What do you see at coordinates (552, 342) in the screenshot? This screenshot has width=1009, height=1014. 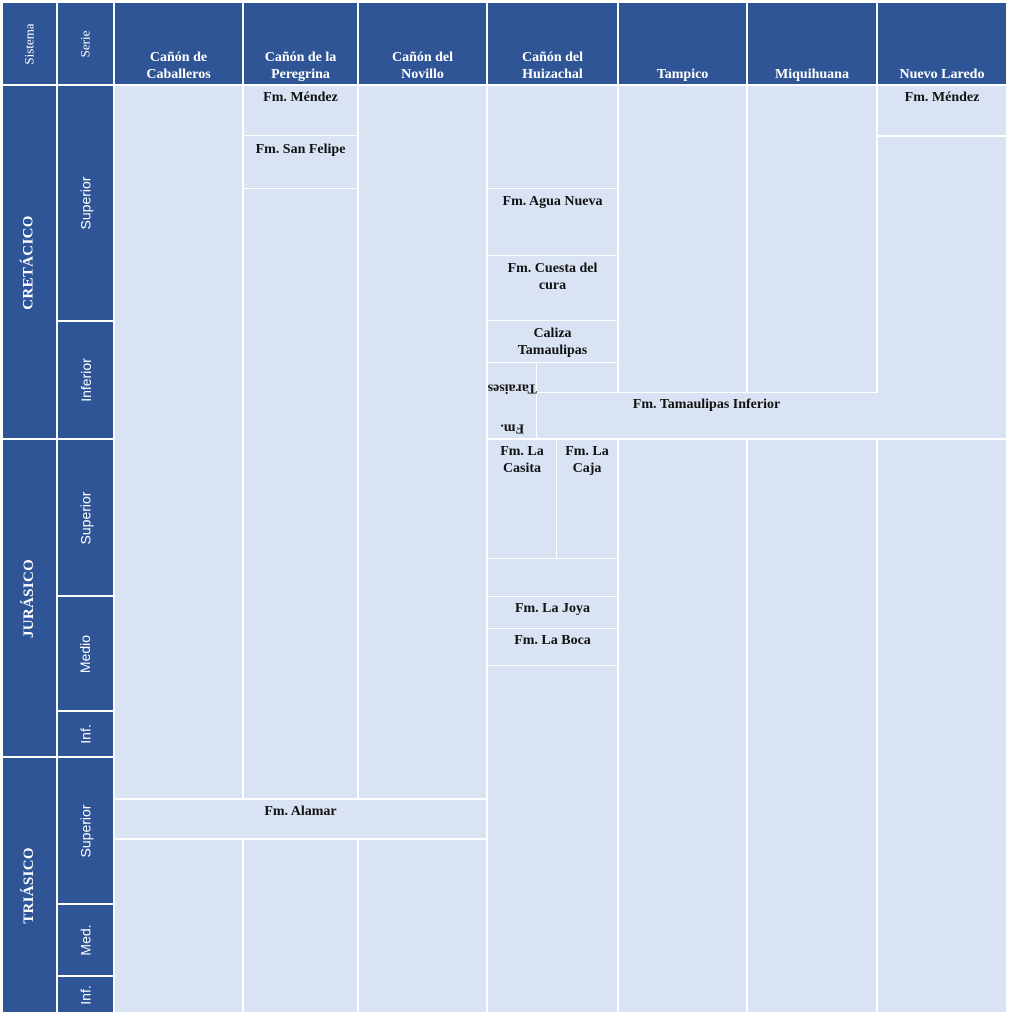 I see `formation-huizachal-caliza-tamaulipas: Caliza Tamaulipas` at bounding box center [552, 342].